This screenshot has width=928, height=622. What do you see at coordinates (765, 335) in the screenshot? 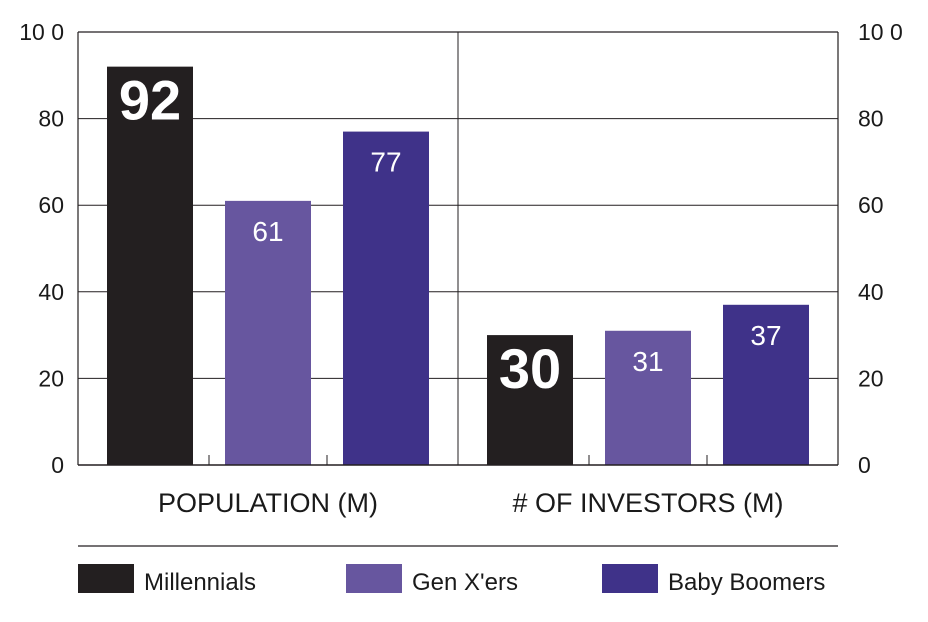
I see `data-label: 37` at bounding box center [765, 335].